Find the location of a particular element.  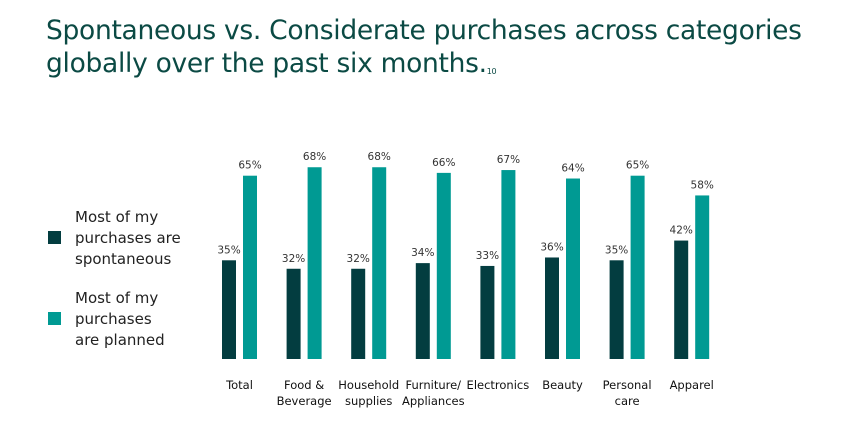

data-label-spontaneous: 33% is located at coordinates (487, 256).